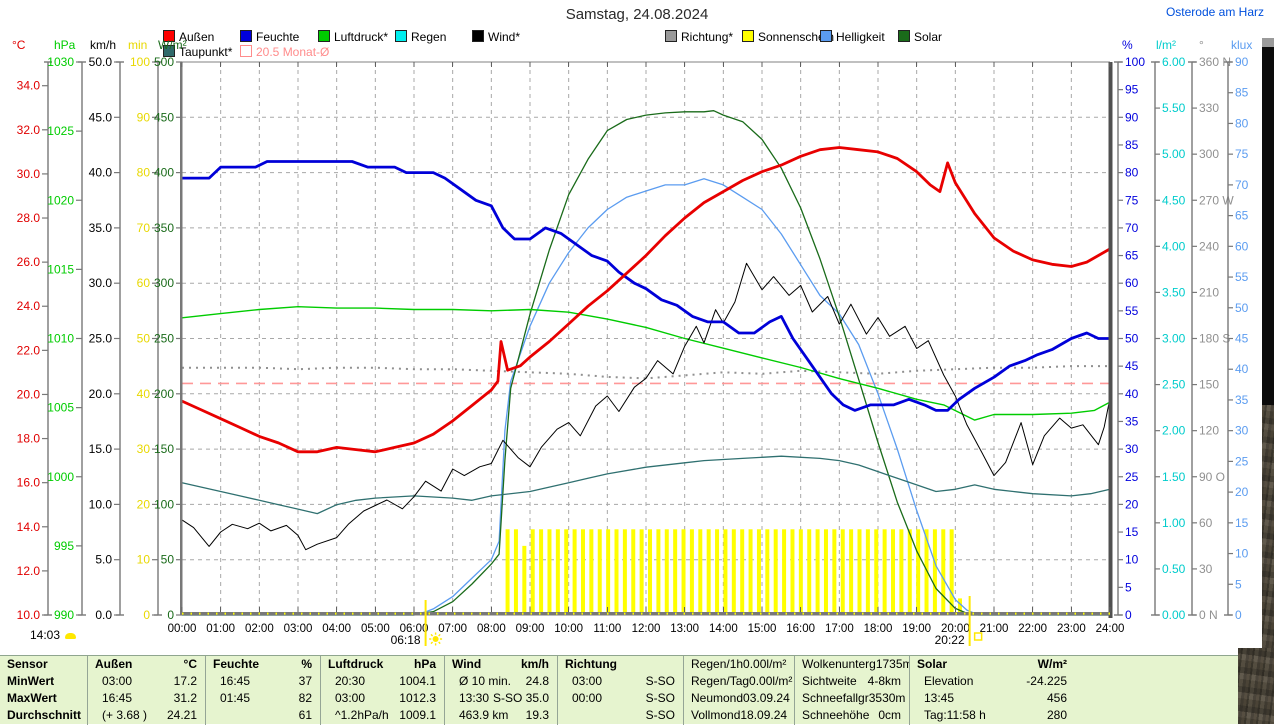  What do you see at coordinates (269, 37) in the screenshot?
I see `legend-item-feuchte: Feuchte` at bounding box center [269, 37].